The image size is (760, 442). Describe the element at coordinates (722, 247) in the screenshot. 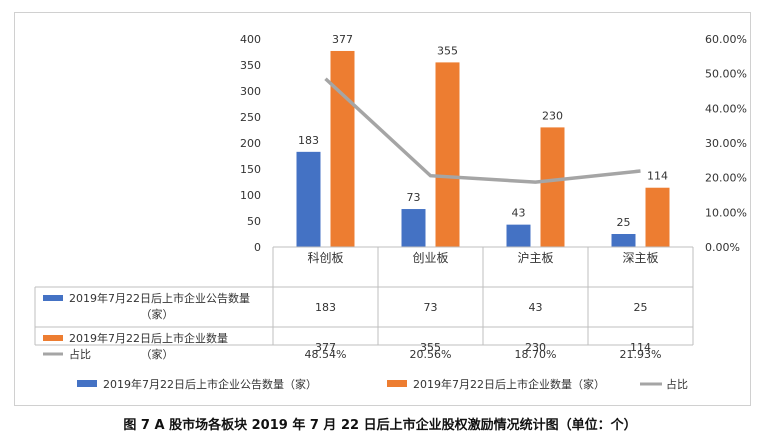

I see `y-right-tick-label: 0.00%` at that location.